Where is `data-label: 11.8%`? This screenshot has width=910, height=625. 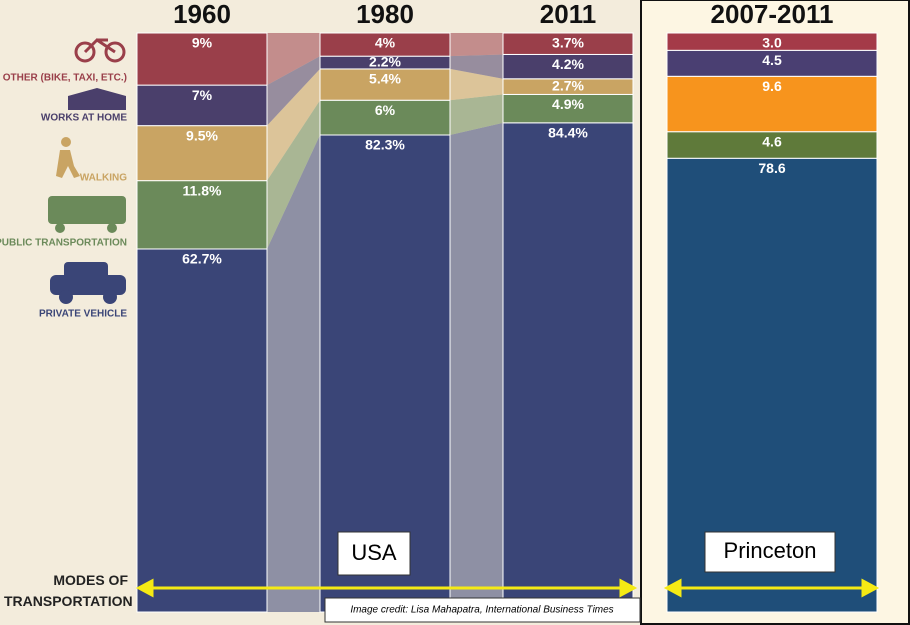 data-label: 11.8% is located at coordinates (202, 190).